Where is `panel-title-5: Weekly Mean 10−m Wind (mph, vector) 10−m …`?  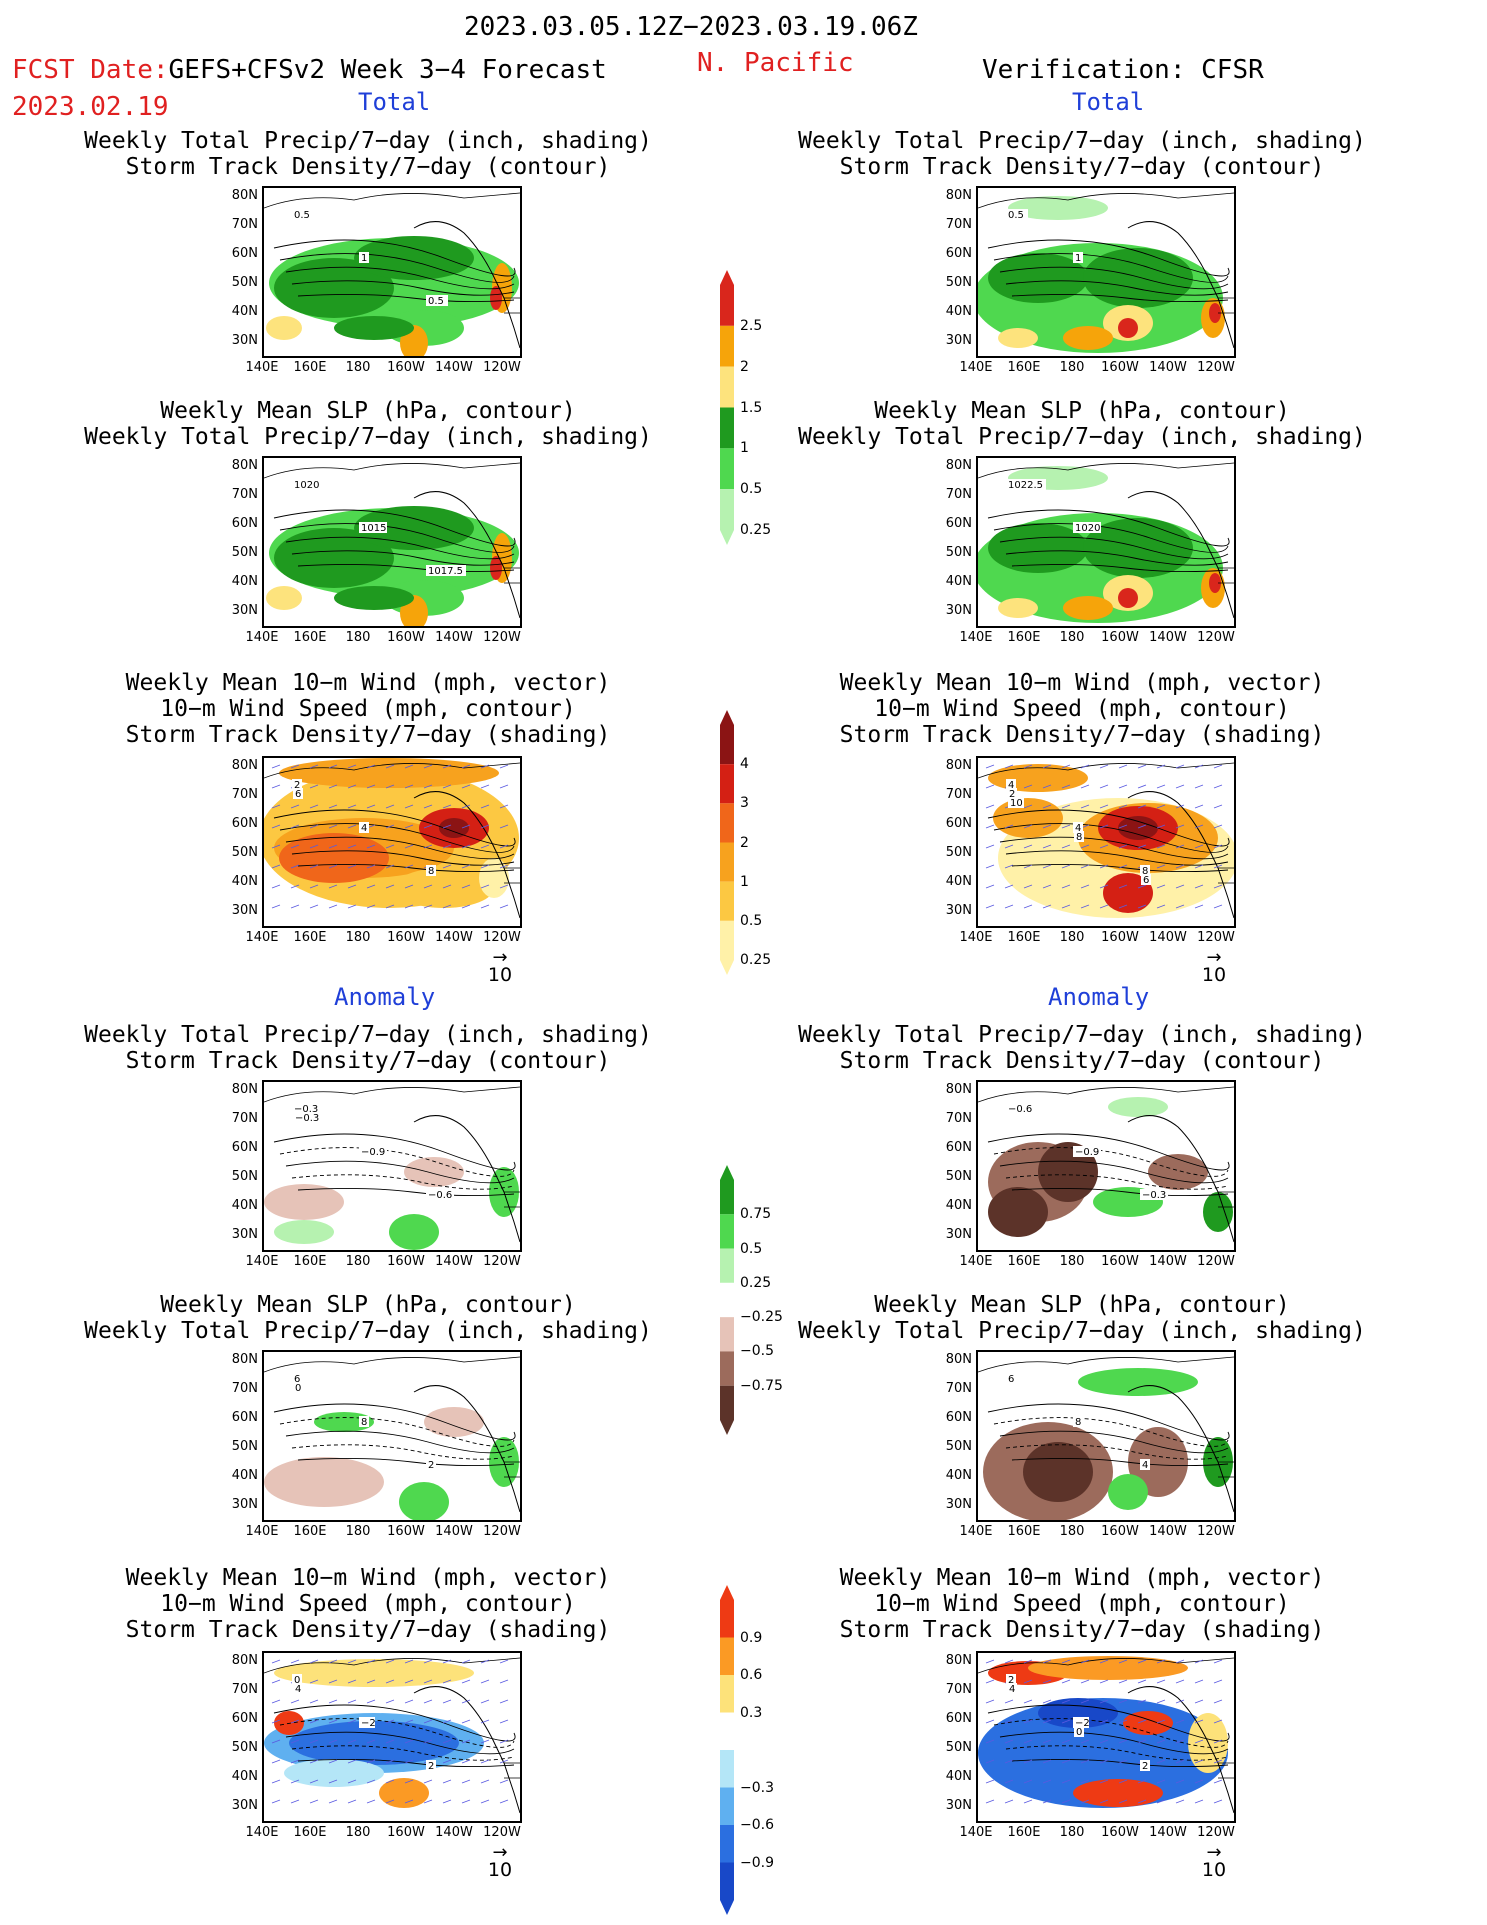 panel-title-5: Weekly Mean 10−m Wind (mph, vector) 10−m … is located at coordinates (368, 709).